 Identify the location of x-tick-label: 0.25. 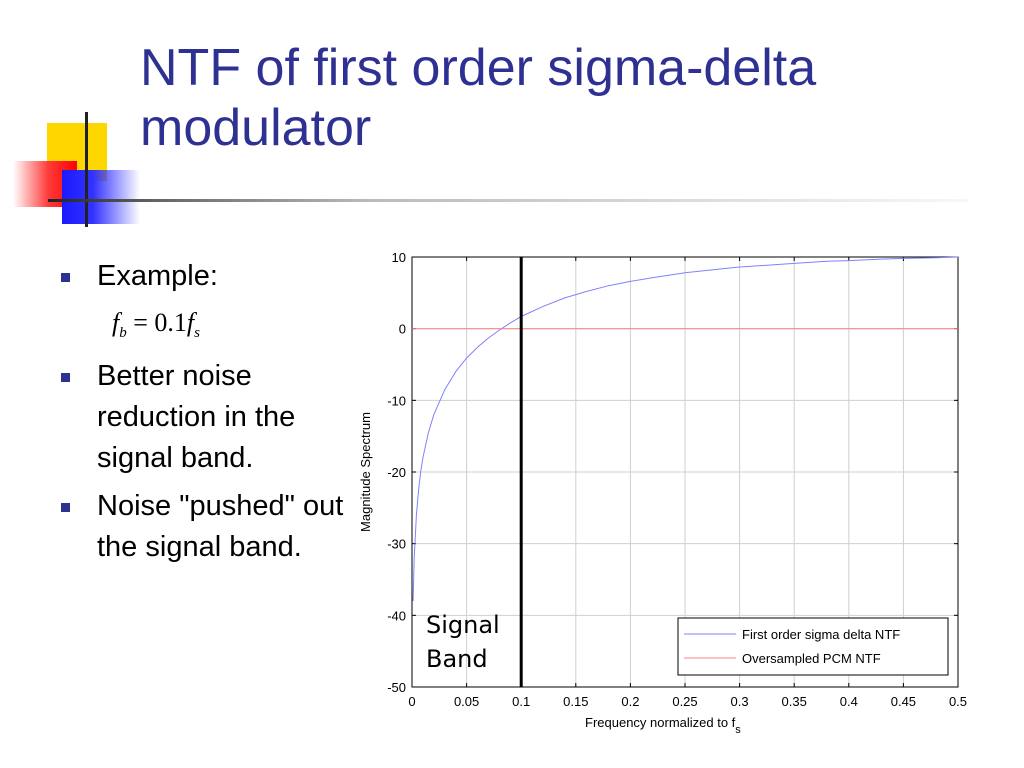
(684, 701).